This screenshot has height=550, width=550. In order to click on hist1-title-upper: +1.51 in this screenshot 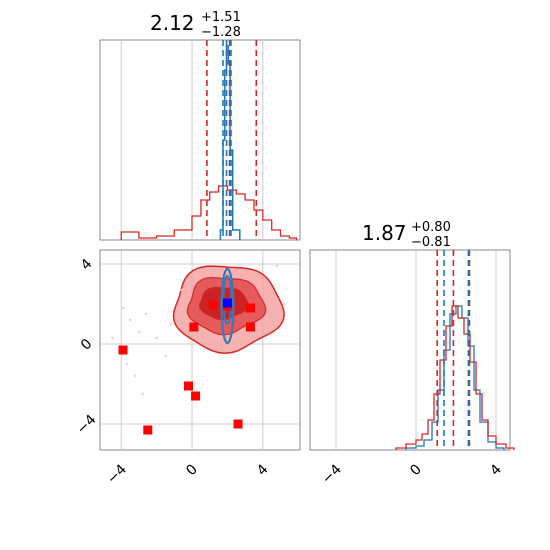, I will do `click(221, 17)`.